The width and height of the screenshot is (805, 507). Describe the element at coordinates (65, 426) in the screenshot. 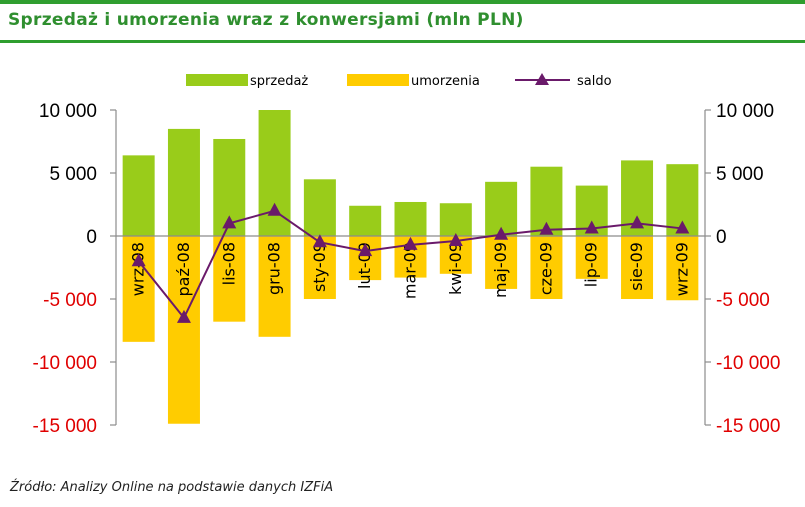

I see `y-tick-label-left: -15 000` at that location.